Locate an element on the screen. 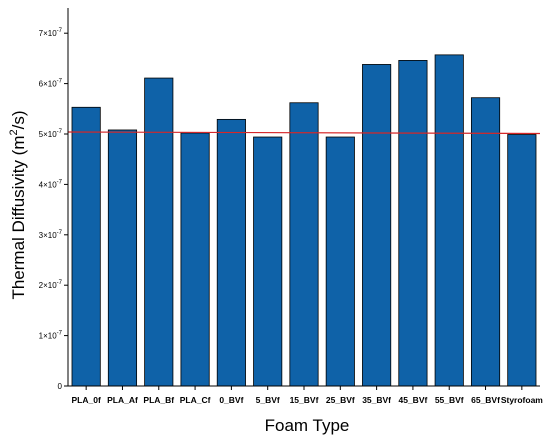 The width and height of the screenshot is (550, 442). bar-styrofoam is located at coordinates (522, 260).